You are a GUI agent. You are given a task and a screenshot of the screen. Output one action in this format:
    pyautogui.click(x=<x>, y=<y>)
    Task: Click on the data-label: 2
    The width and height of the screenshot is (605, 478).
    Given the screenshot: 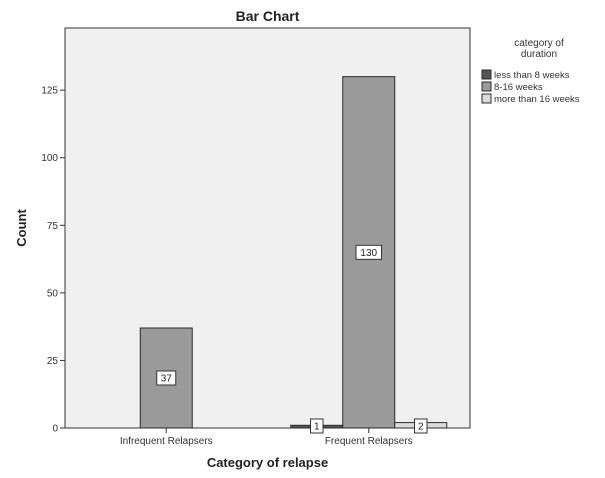 What is the action you would take?
    pyautogui.click(x=421, y=426)
    